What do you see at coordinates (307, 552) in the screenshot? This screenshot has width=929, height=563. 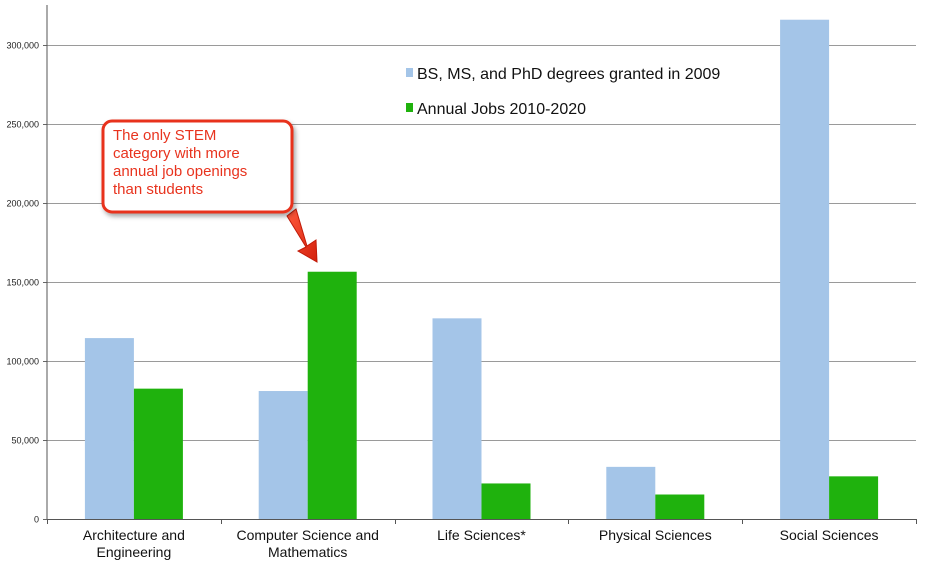 I see `x-category-label: Mathematics` at bounding box center [307, 552].